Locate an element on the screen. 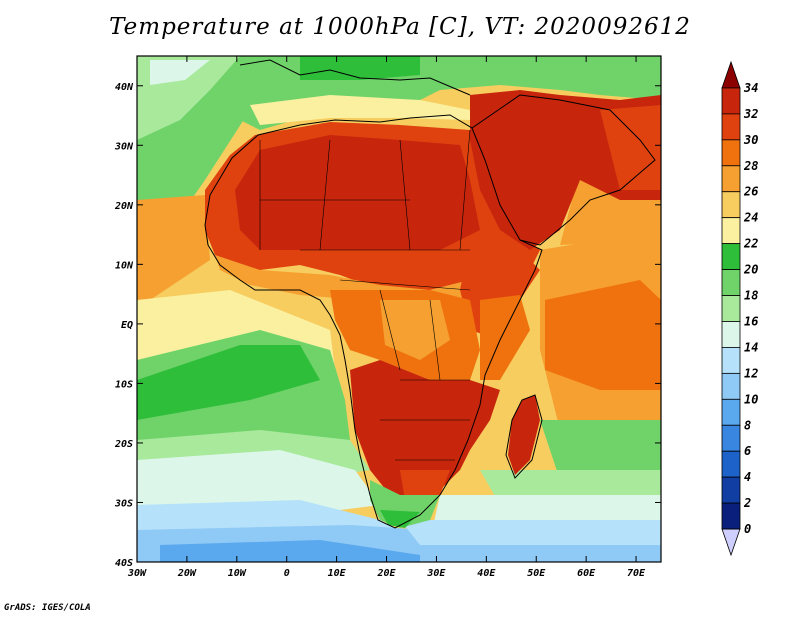  colorbar-label: 28 is located at coordinates (750, 166).